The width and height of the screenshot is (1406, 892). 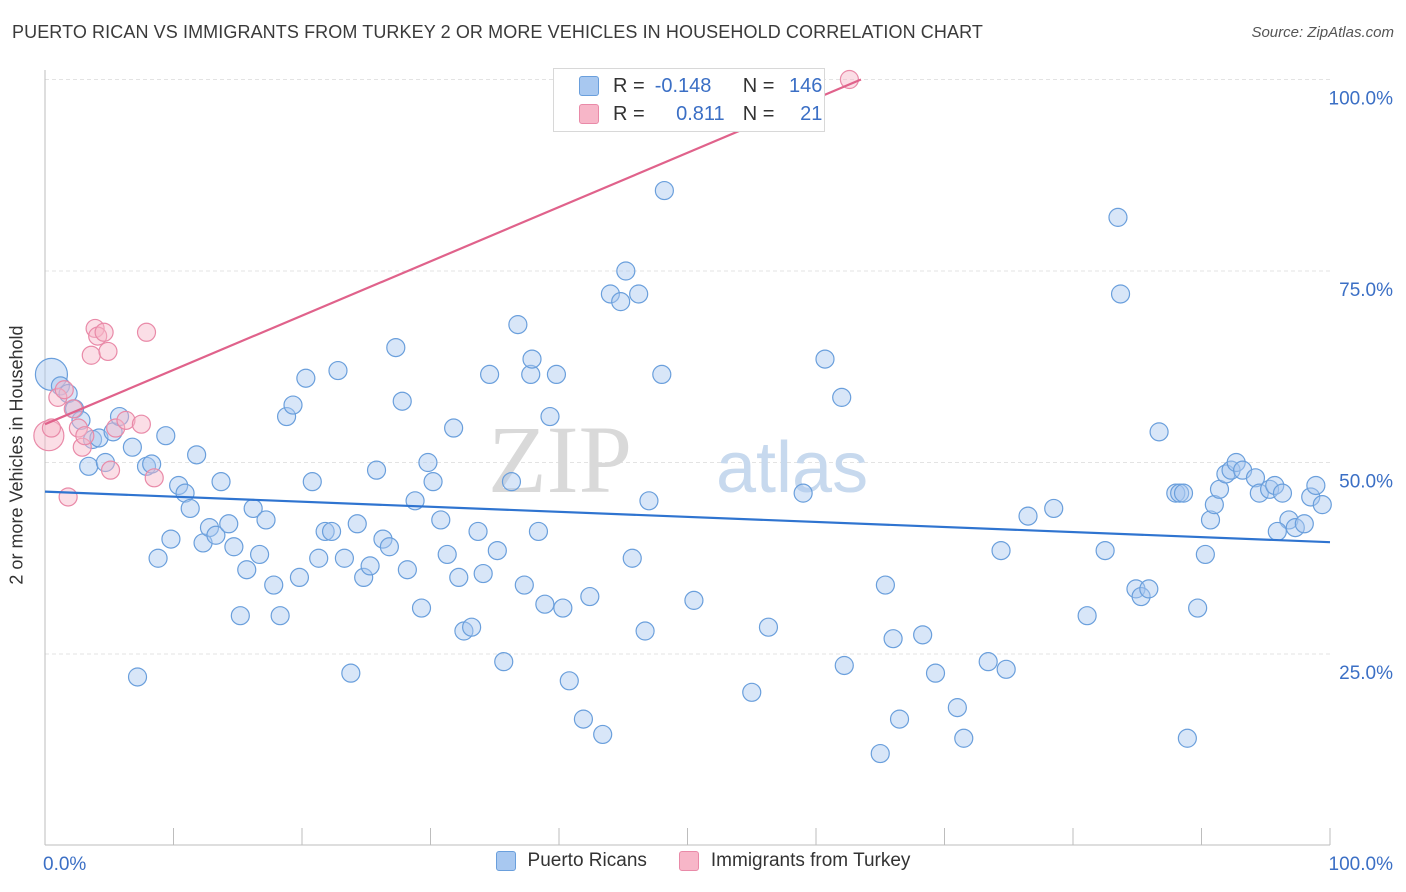 I want to click on legend-row-puerto-ricans: R = -0.148 N = 146, so click(x=688, y=86).